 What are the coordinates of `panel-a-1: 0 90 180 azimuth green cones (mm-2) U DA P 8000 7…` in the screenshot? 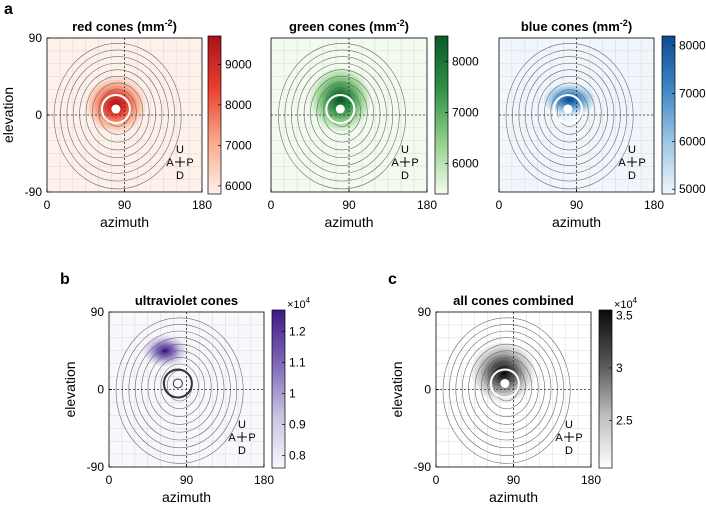 It's located at (373, 124).